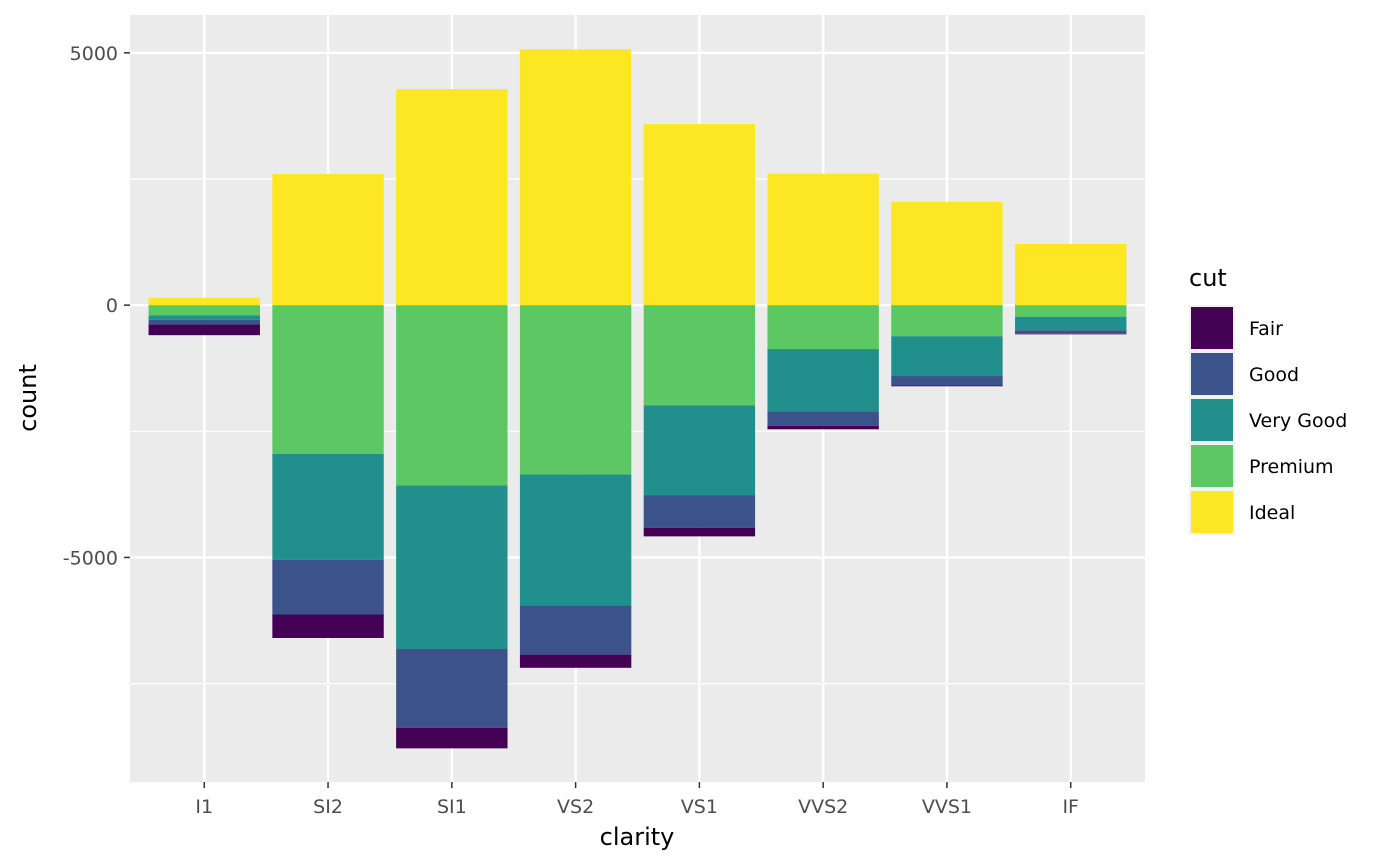 Image resolution: width=1400 pixels, height=866 pixels. What do you see at coordinates (823, 807) in the screenshot?
I see `x-tick-label: VVS2` at bounding box center [823, 807].